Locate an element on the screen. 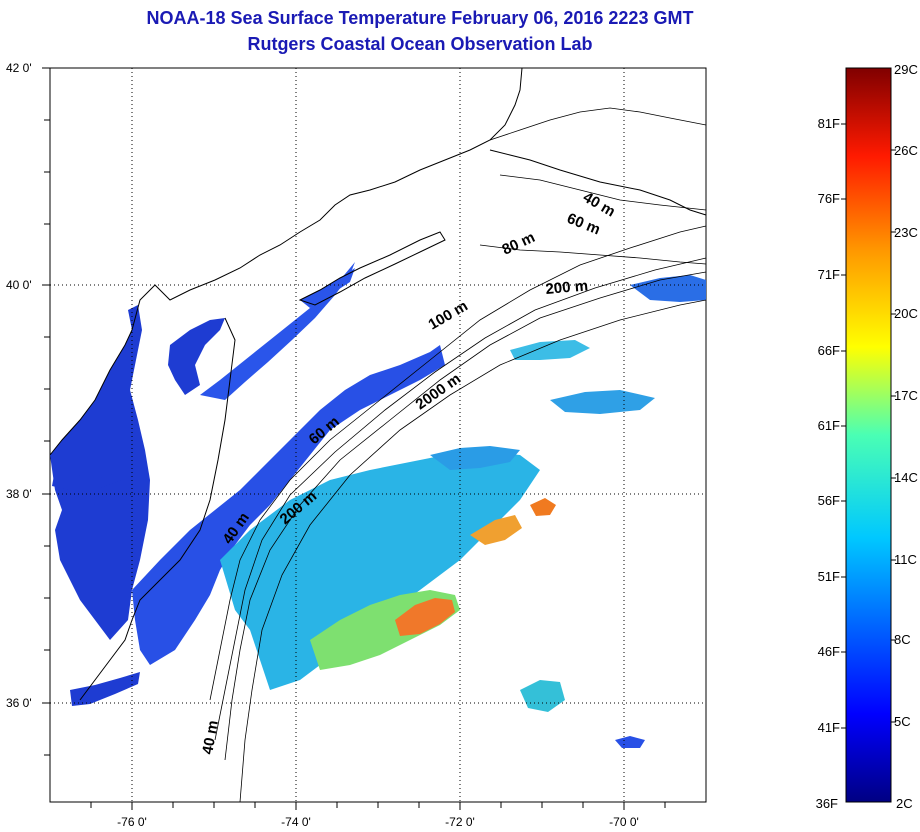  lon-label: -74 0' is located at coordinates (296, 822).